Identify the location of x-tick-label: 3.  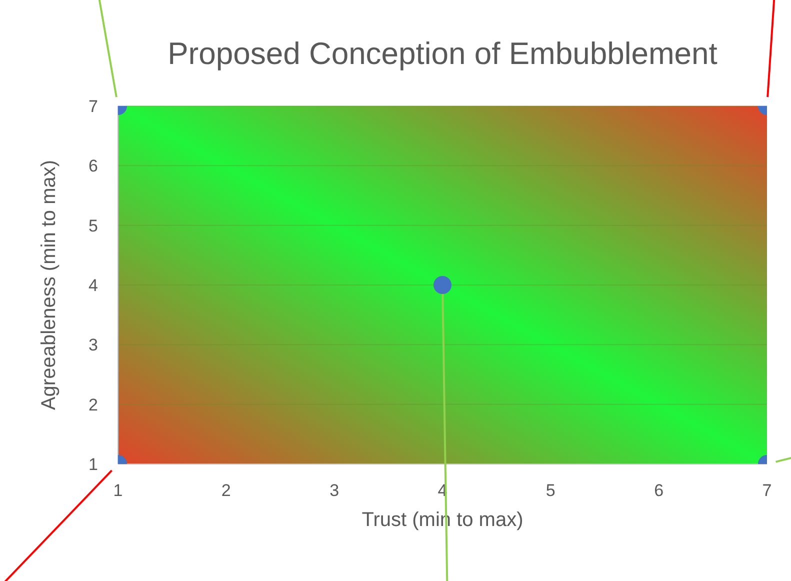
(335, 490).